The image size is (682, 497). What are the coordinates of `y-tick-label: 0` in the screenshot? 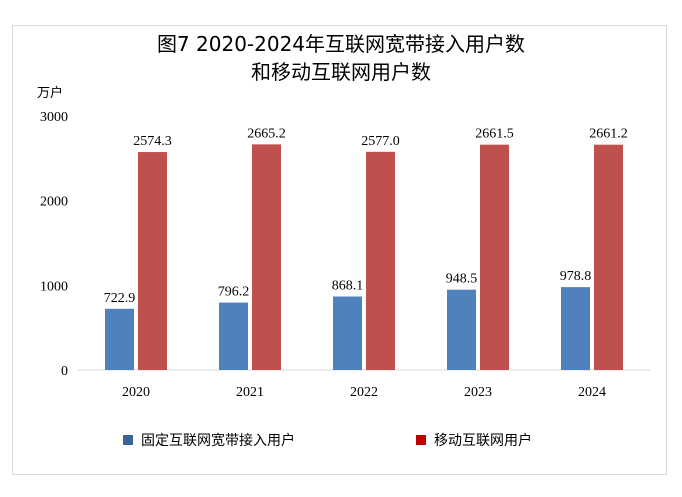 It's located at (64, 371).